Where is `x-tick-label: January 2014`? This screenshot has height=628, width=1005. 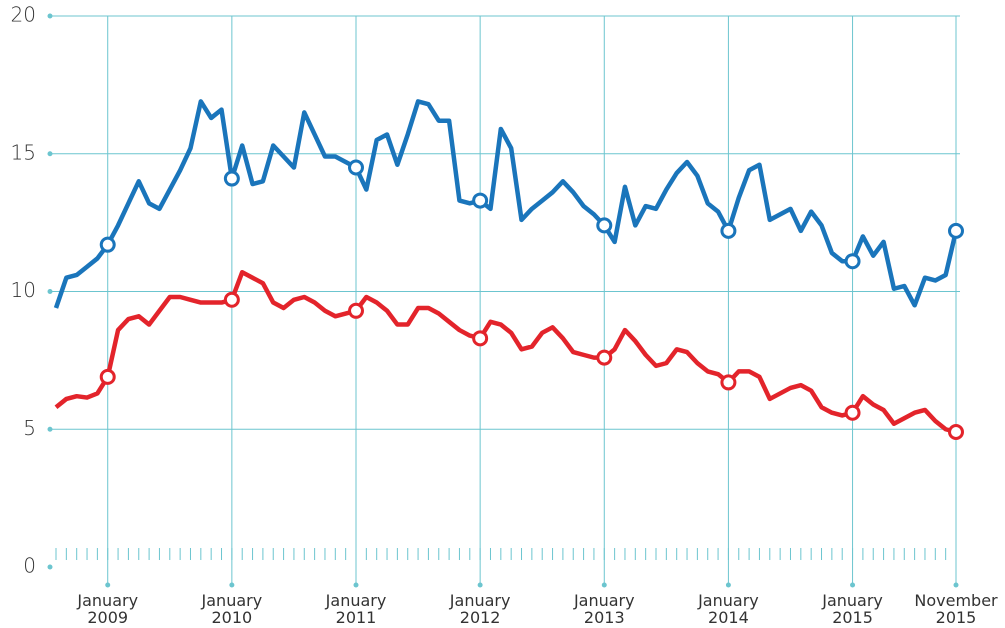
x-tick-label: January 2014 is located at coordinates (728, 609).